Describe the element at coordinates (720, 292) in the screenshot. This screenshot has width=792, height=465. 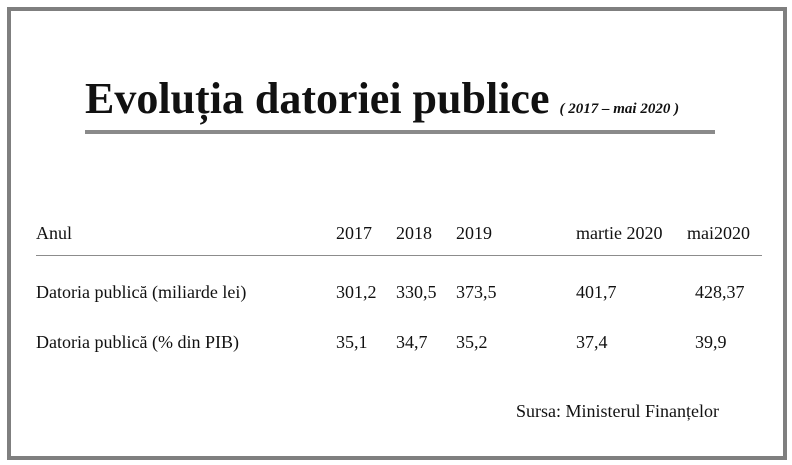
I see `table-cell: 428,37` at that location.